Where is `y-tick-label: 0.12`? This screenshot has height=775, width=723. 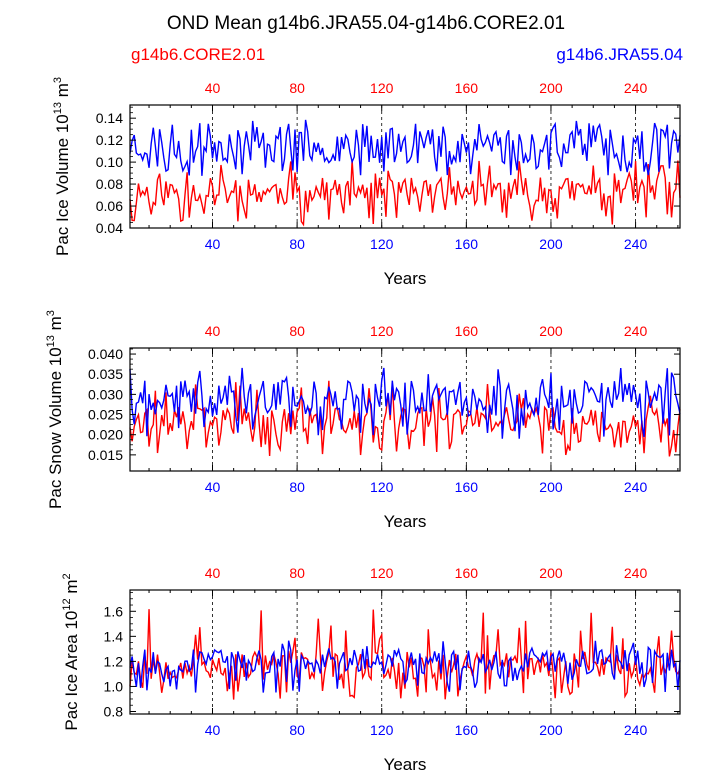 y-tick-label: 0.12 is located at coordinates (109, 140).